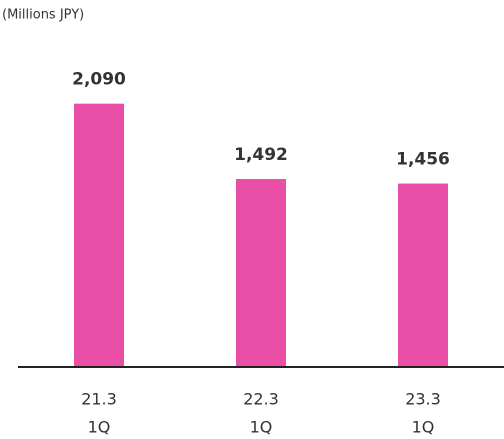 This screenshot has width=504, height=439. Describe the element at coordinates (261, 399) in the screenshot. I see `x-tick-label: 22.3` at that location.